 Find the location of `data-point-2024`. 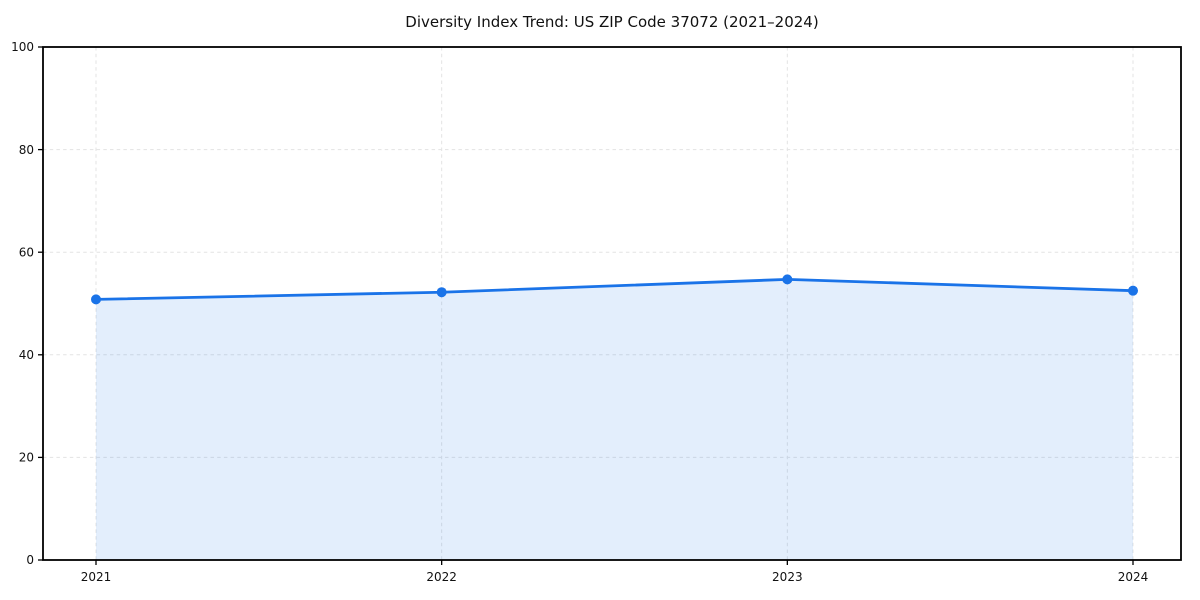

data-point-2024 is located at coordinates (1133, 290).